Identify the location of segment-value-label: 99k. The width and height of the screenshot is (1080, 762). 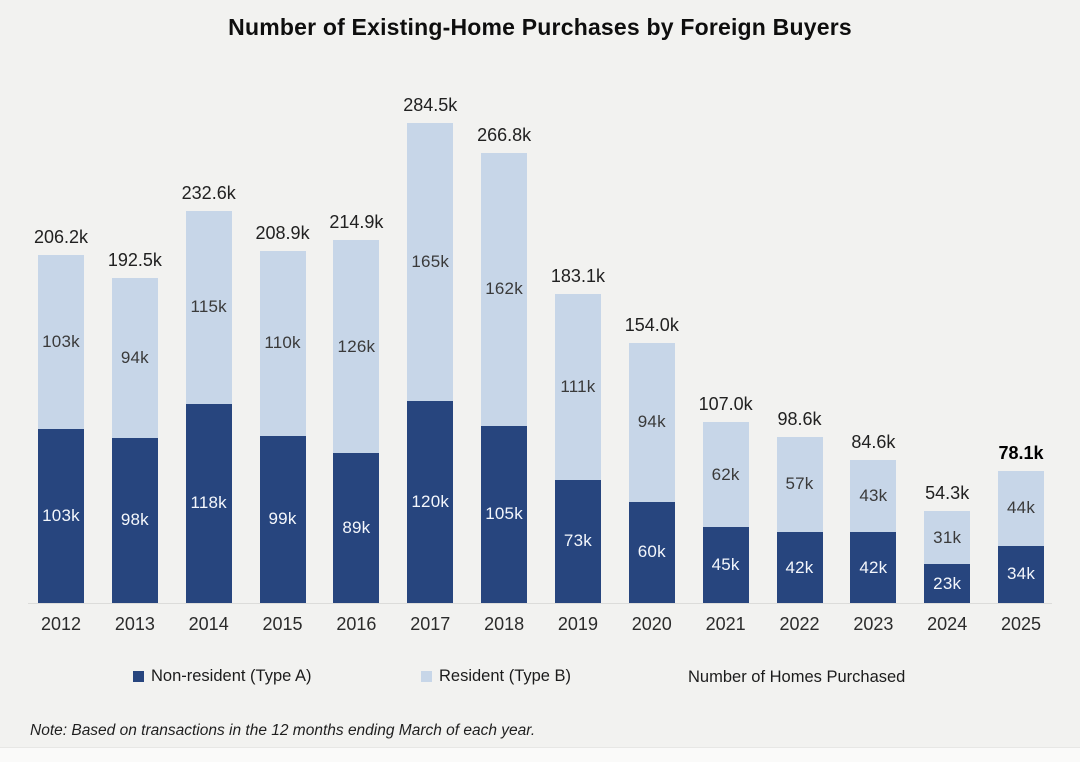
(282, 519).